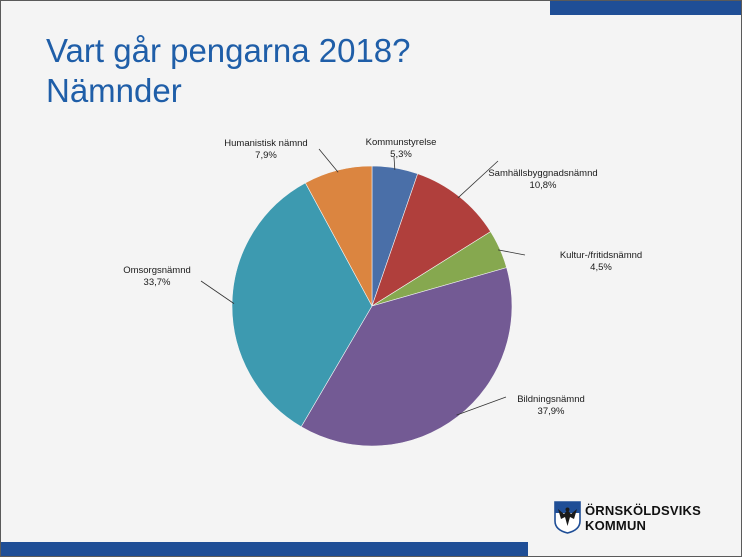  I want to click on slice-value-label: 33,7%, so click(157, 282).